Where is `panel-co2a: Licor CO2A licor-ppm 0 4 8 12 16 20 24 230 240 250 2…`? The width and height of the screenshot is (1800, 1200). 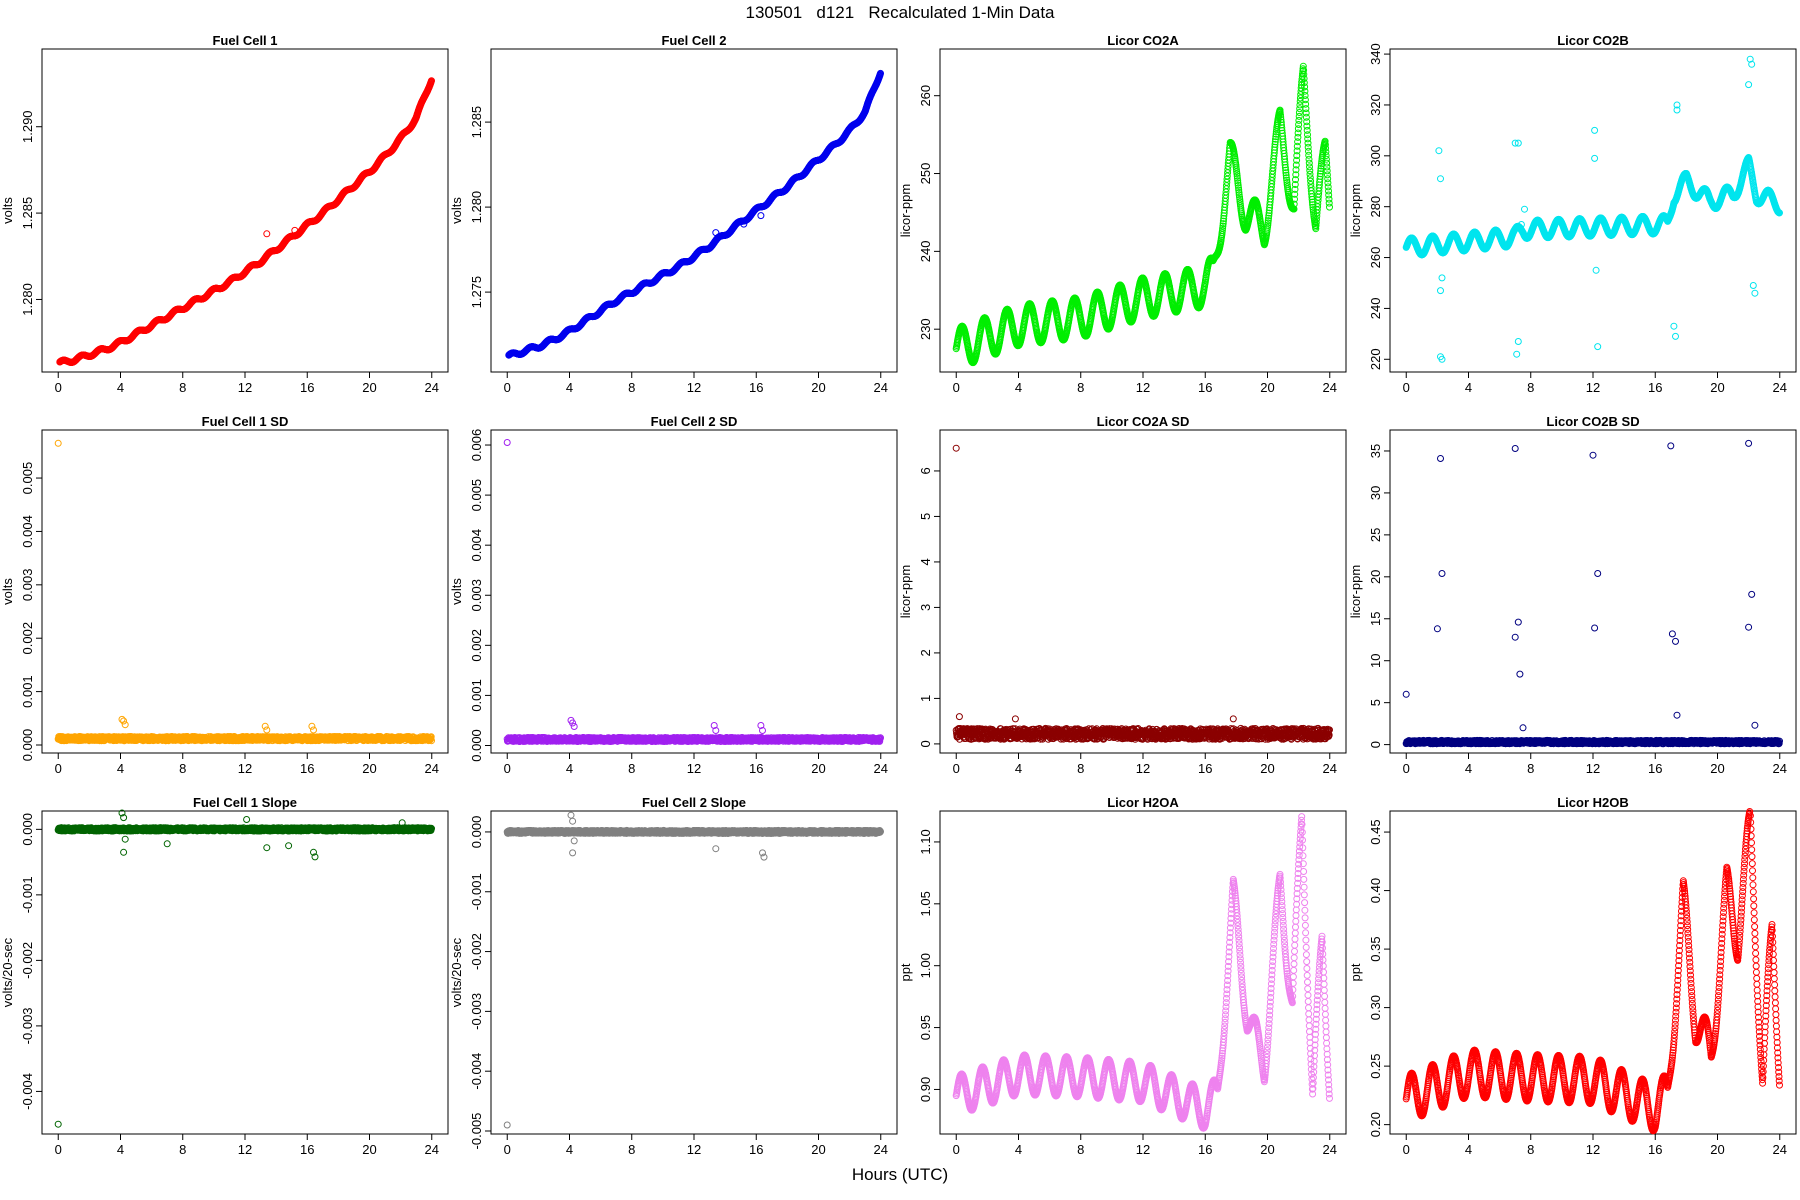
panel-co2a: Licor CO2A licor-ppm 0 4 8 12 16 20 24 230 240 250 2… is located at coordinates (1122, 214).